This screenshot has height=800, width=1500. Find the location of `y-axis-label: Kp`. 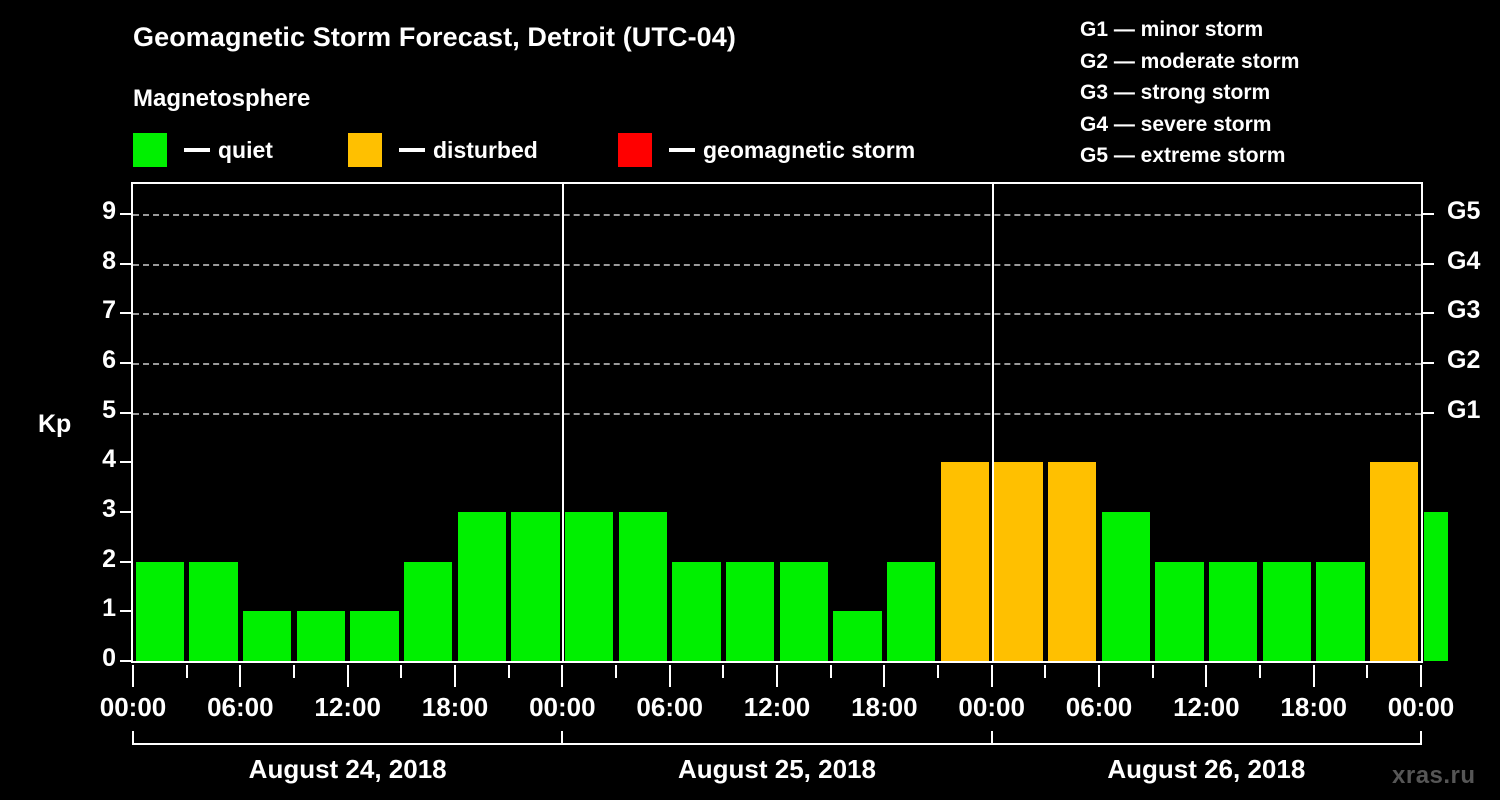

y-axis-label: Kp is located at coordinates (55, 424).